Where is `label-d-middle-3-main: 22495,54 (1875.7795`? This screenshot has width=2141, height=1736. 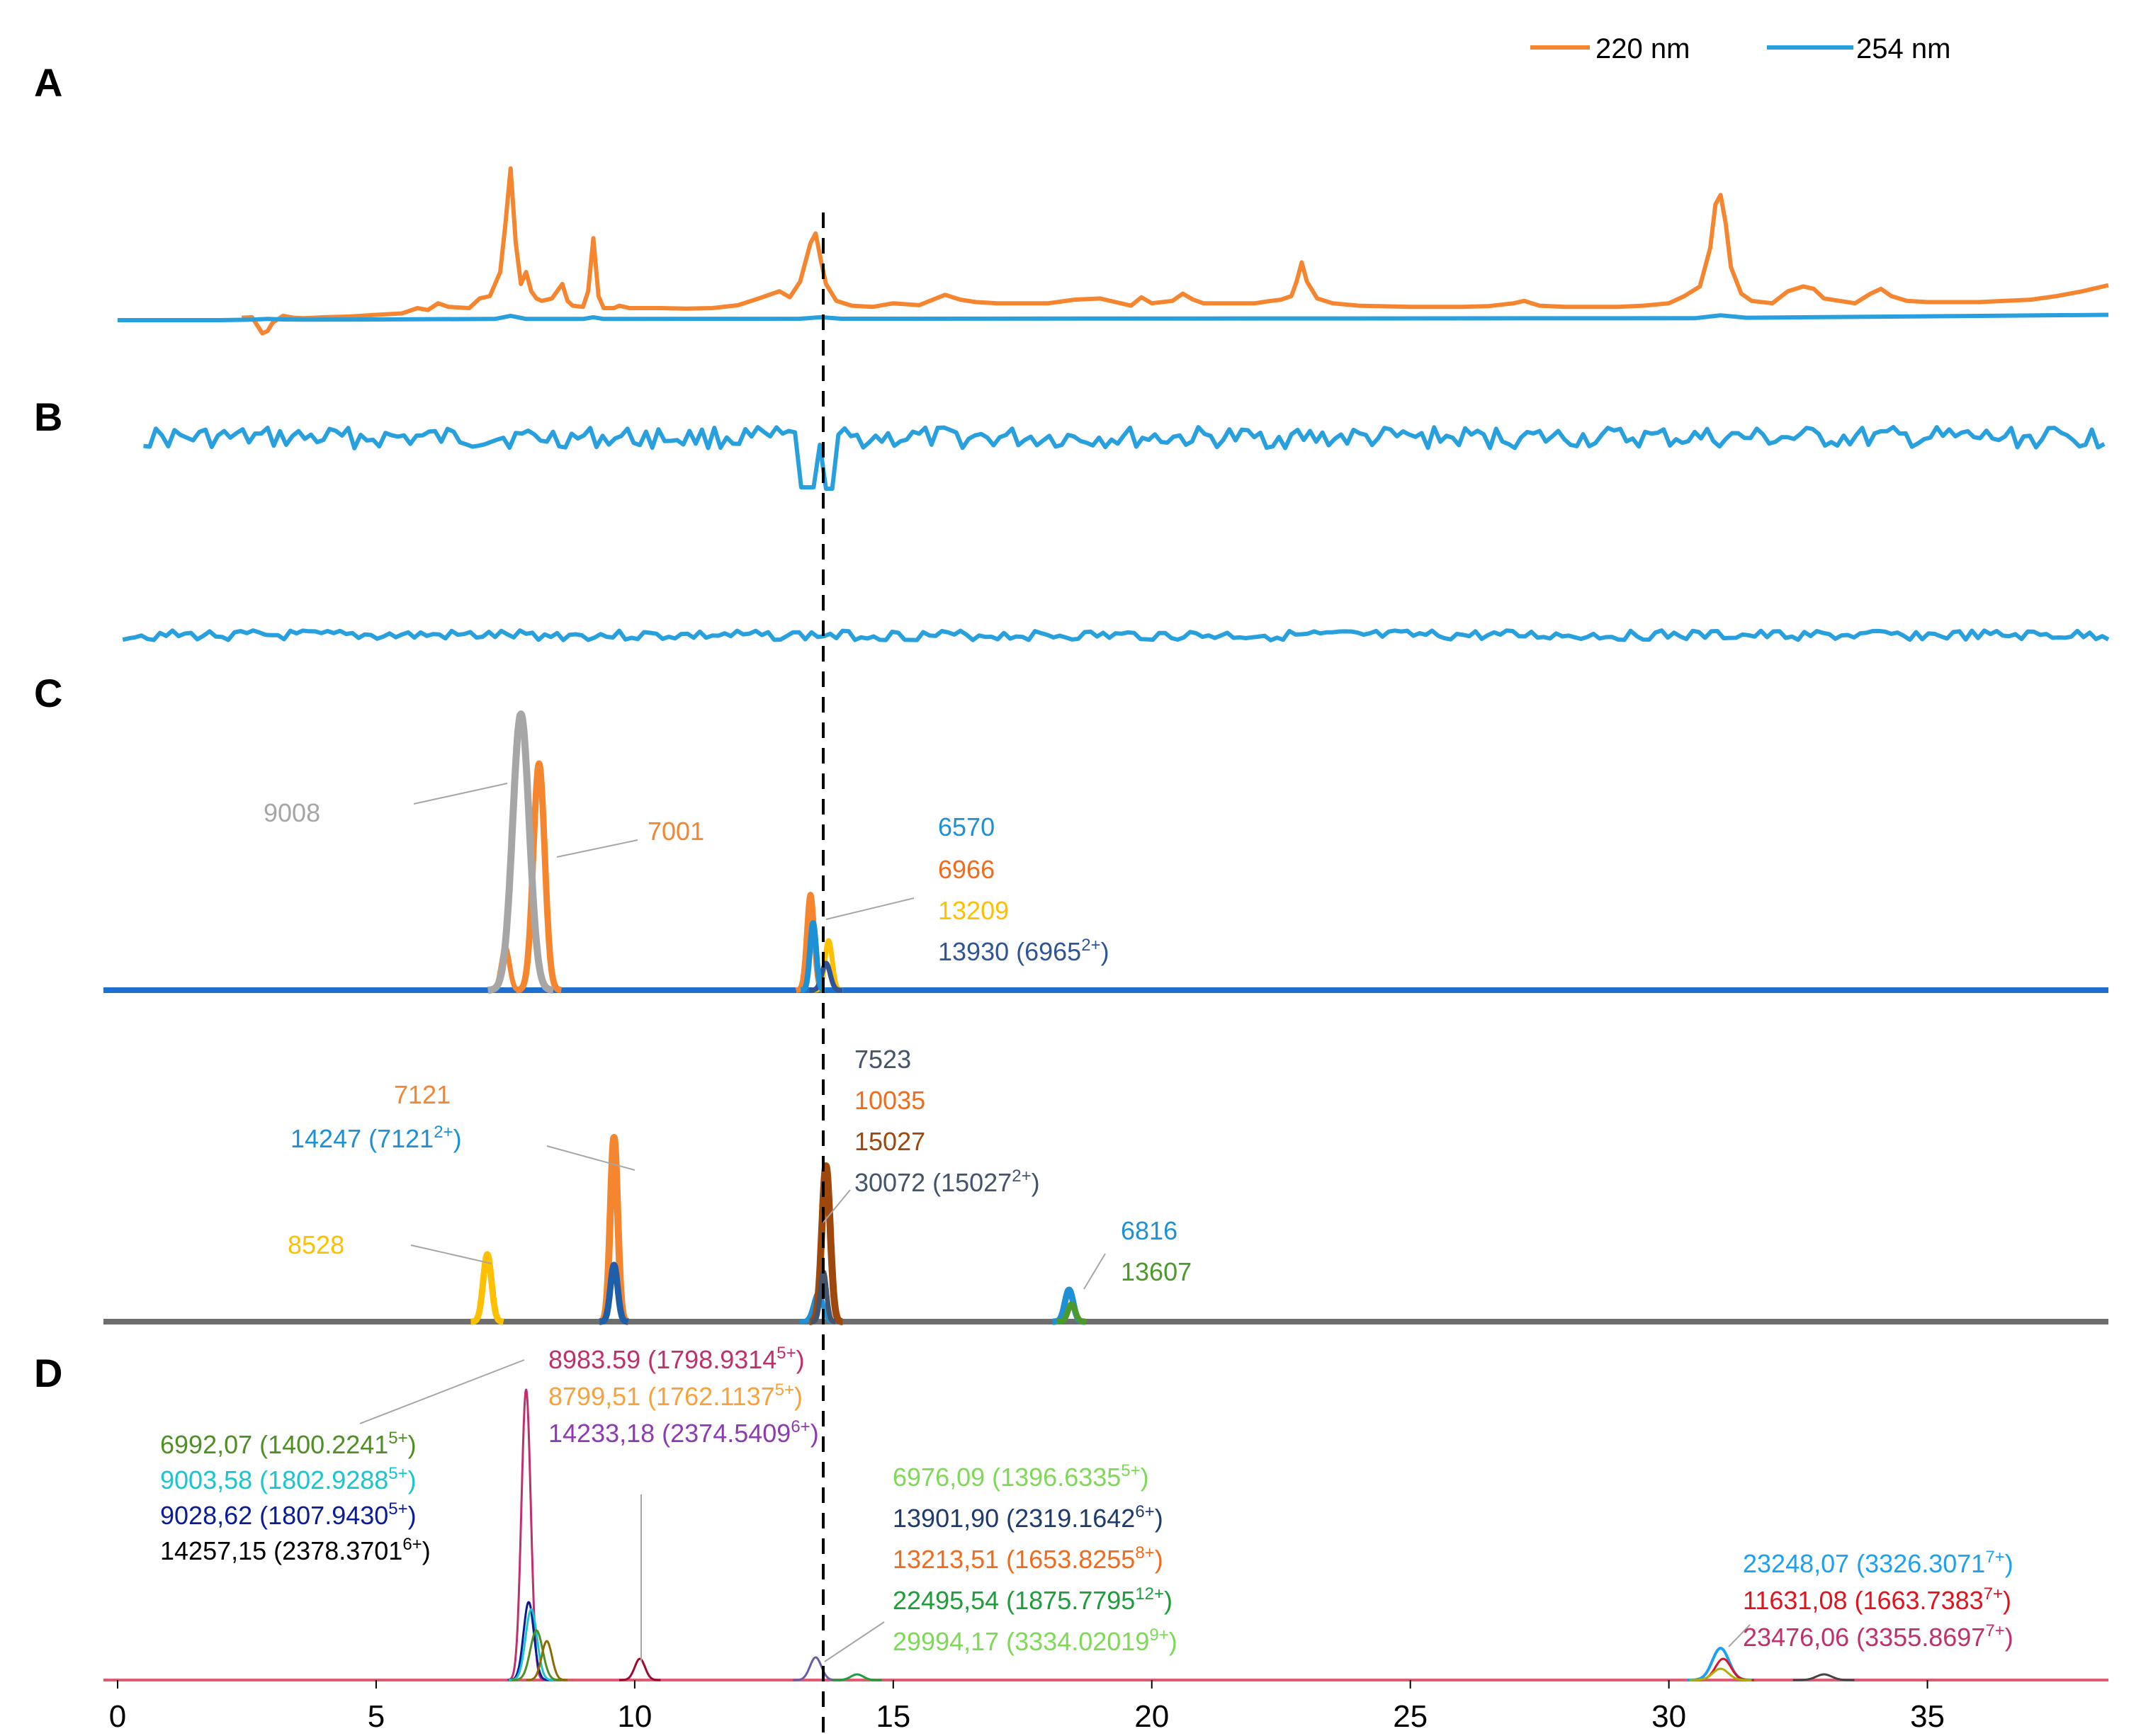 label-d-middle-3-main: 22495,54 (1875.7795 is located at coordinates (1014, 1601).